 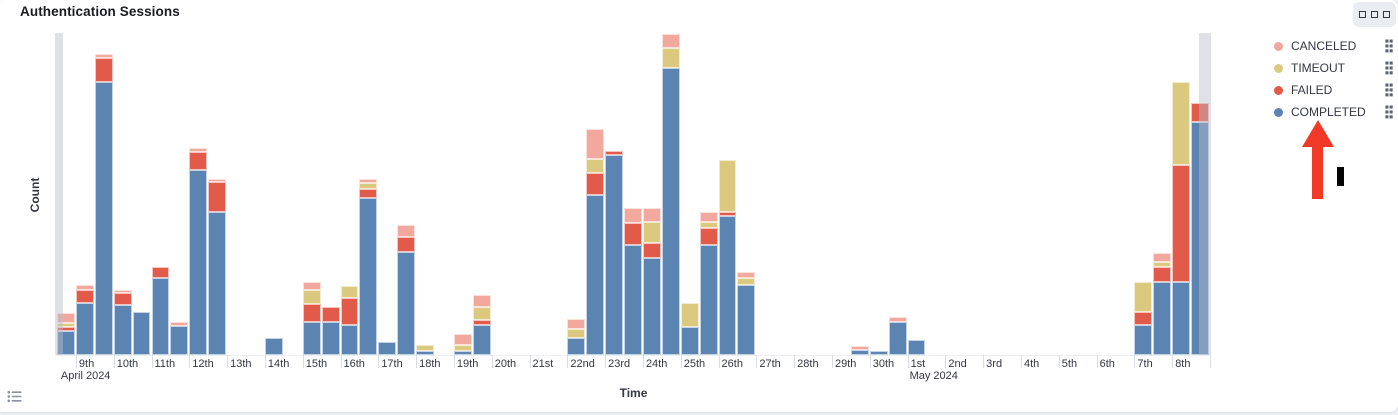 I want to click on legend-toggle-button, so click(x=14, y=398).